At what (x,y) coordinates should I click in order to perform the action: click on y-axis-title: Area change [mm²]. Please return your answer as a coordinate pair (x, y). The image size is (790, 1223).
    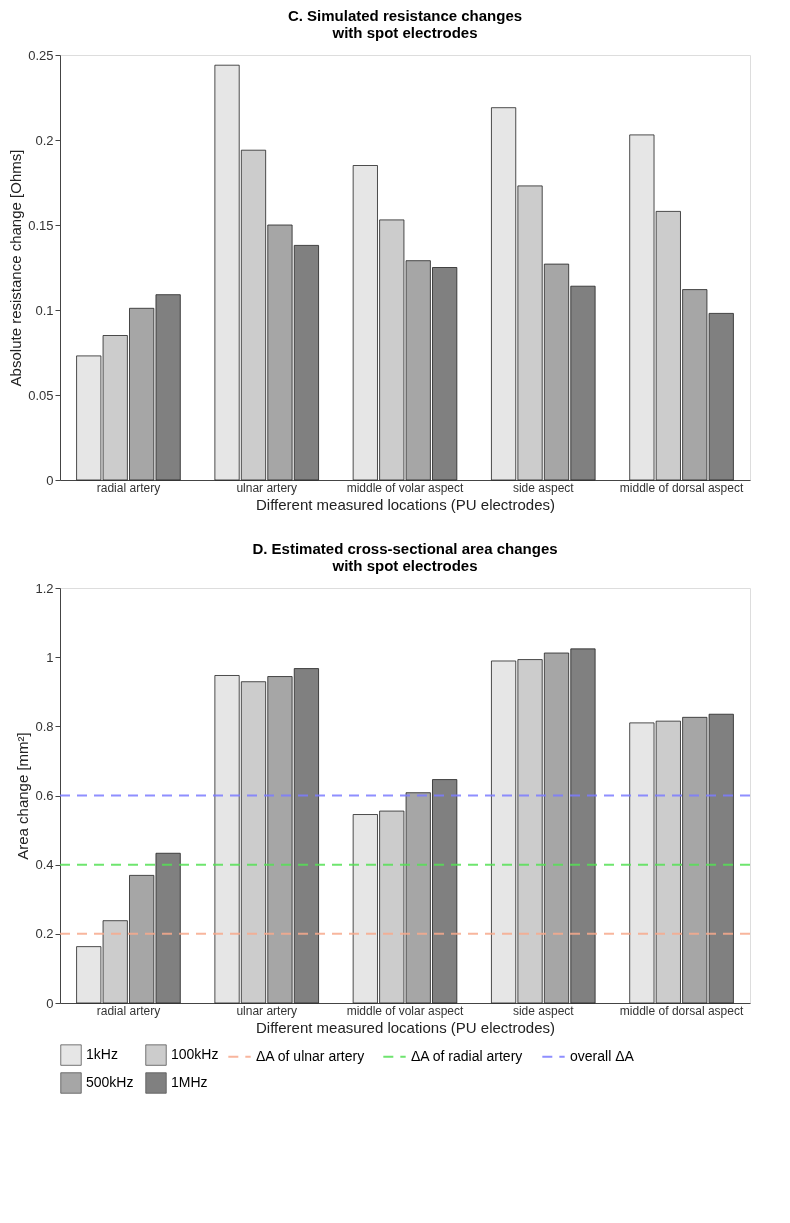
    Looking at the image, I should click on (23, 796).